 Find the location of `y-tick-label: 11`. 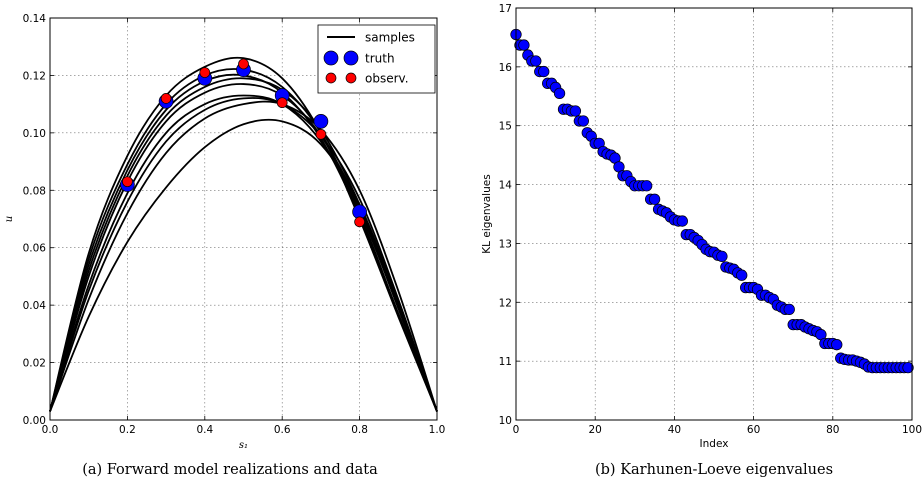

y-tick-label: 11 is located at coordinates (505, 362).